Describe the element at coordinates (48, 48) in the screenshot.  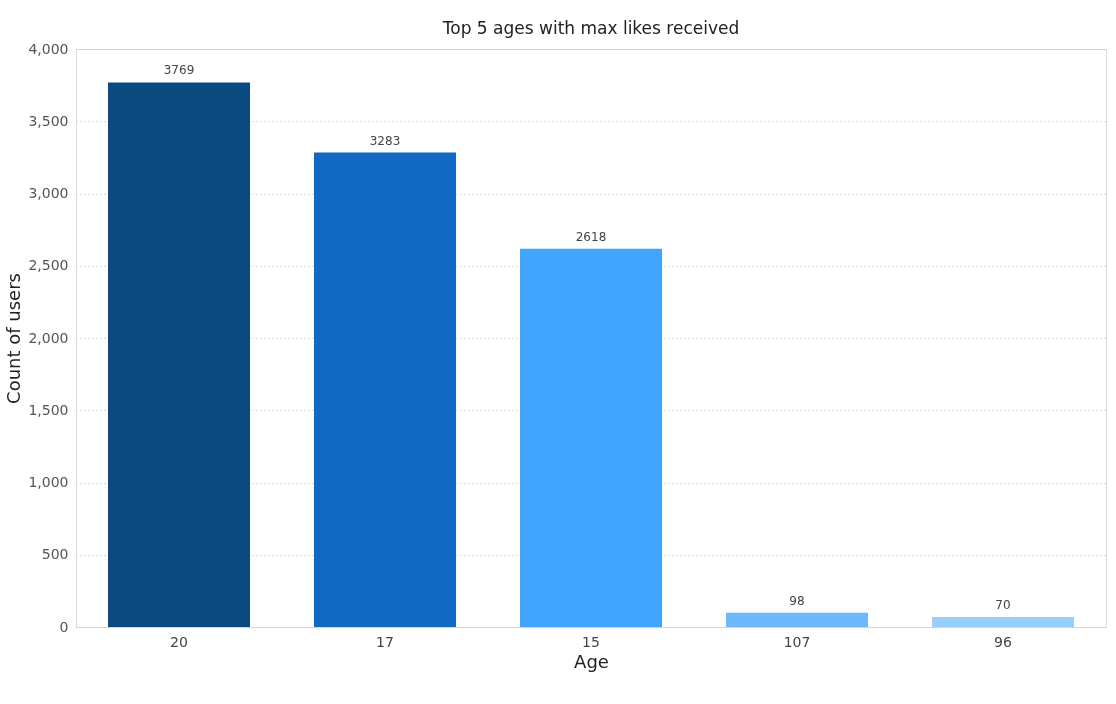
I see `y-tick-label: 4,000` at that location.